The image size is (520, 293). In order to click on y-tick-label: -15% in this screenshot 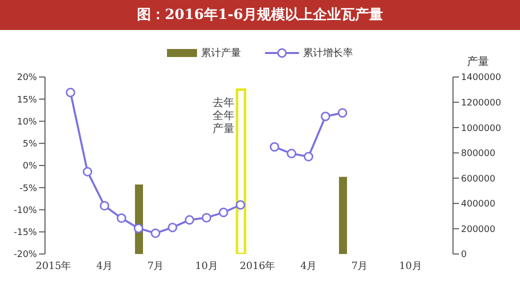, I will do `click(26, 233)`.